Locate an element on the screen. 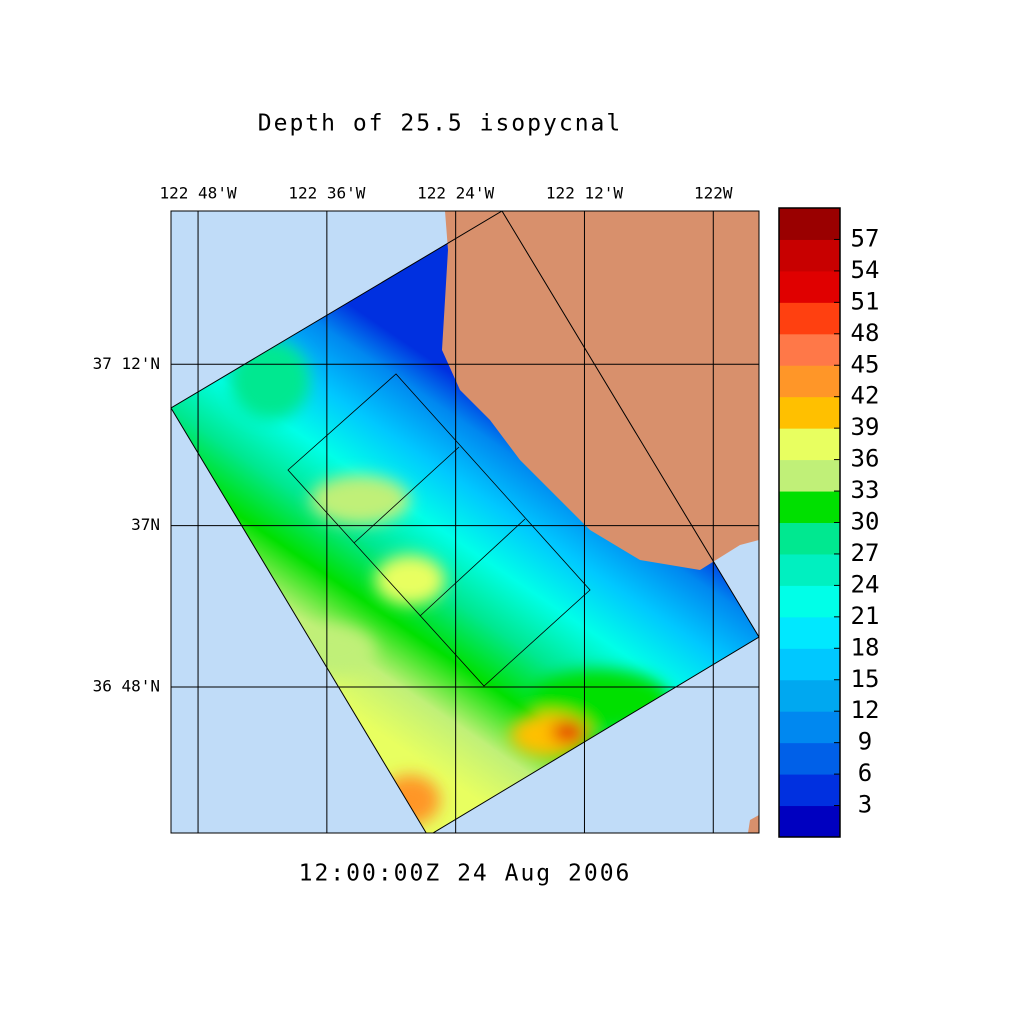  colorbar-label: 51 is located at coordinates (865, 301).